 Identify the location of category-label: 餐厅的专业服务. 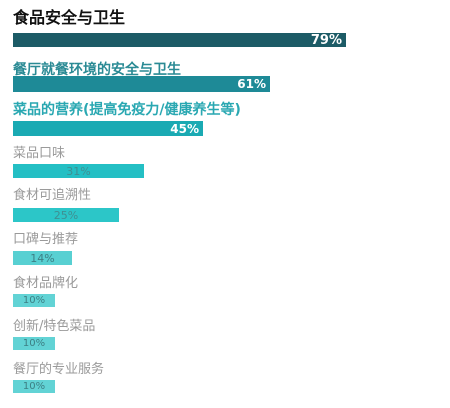
(59, 369).